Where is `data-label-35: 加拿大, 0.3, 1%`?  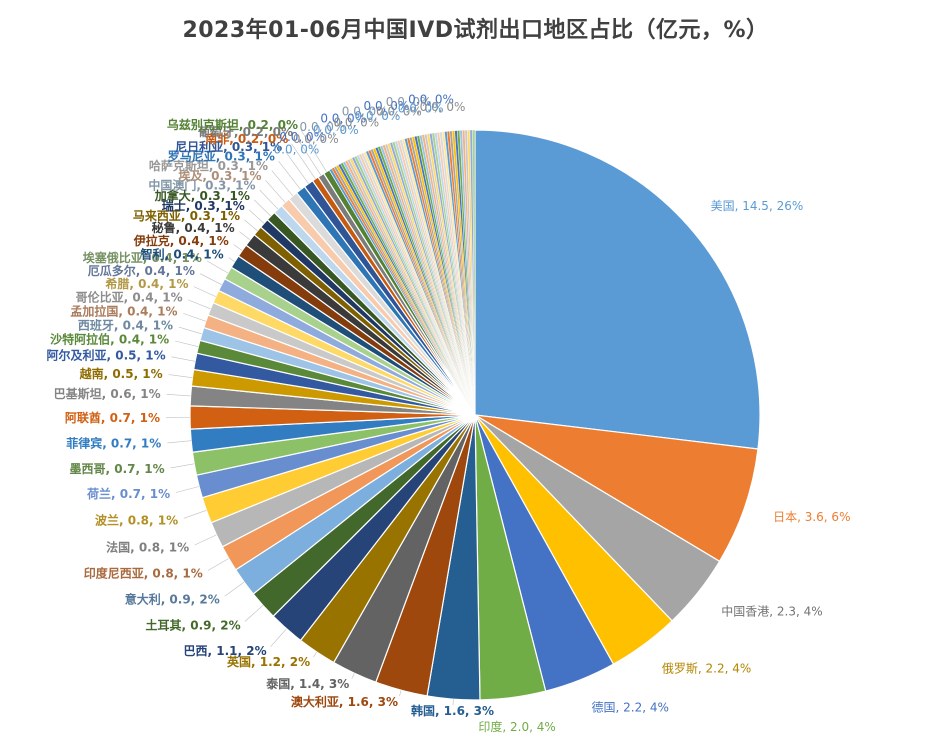 data-label-35: 加拿大, 0.3, 1% is located at coordinates (202, 195).